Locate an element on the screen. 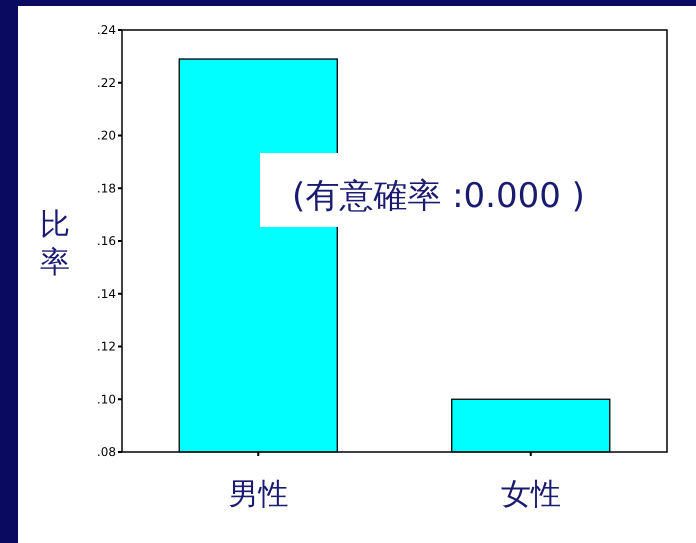 The width and height of the screenshot is (696, 543). y-tick-label: .14 is located at coordinates (106, 293).